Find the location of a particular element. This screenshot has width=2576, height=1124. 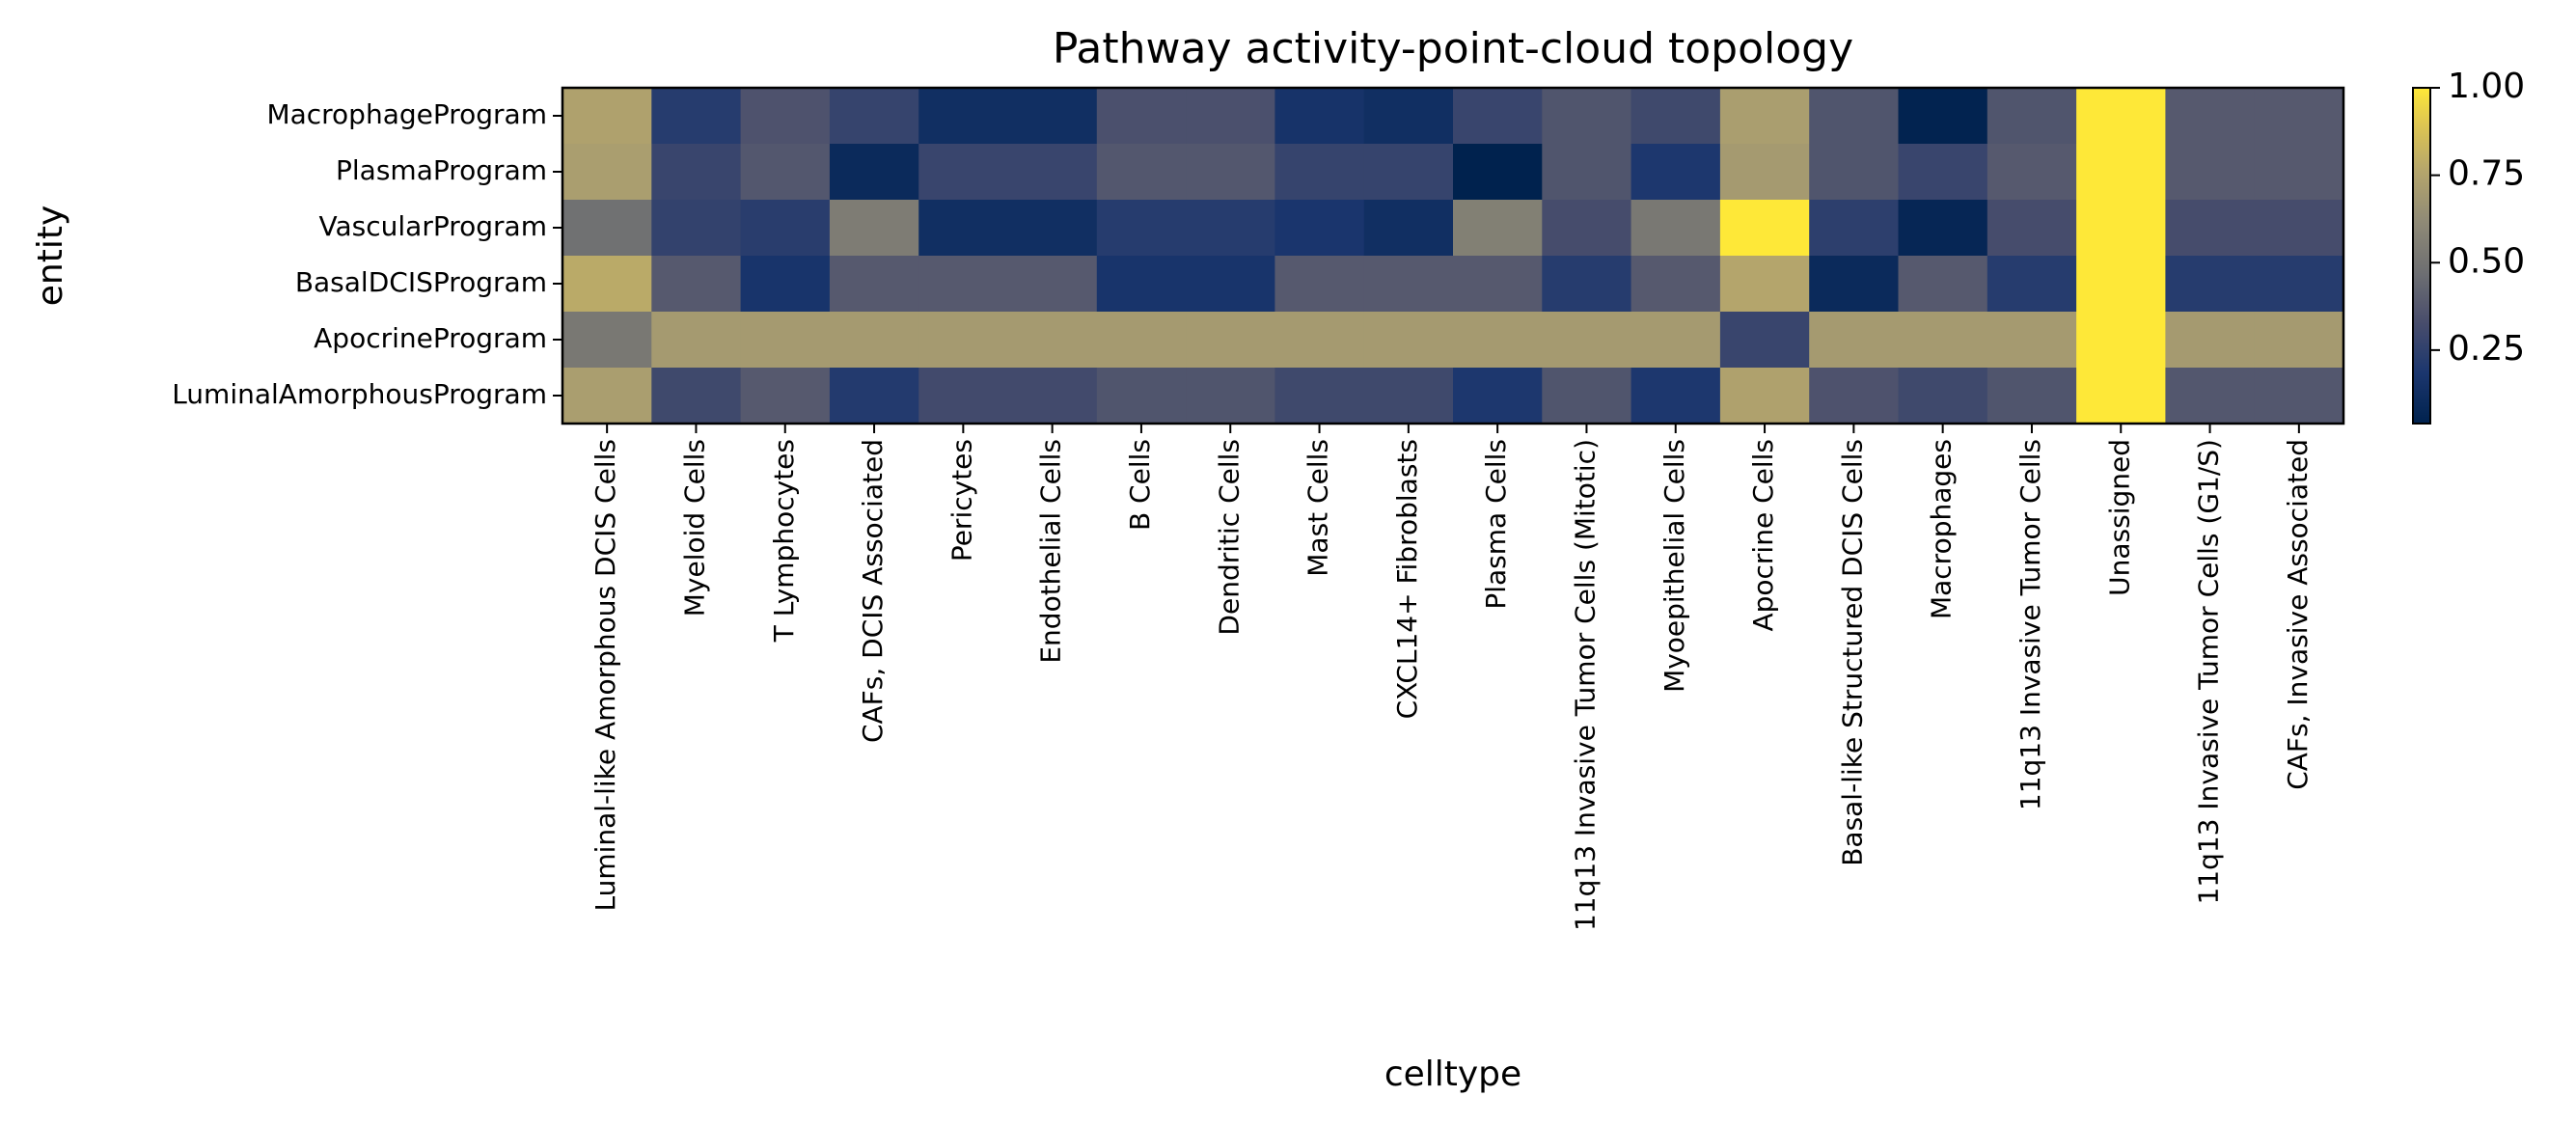

row-tick-label: BasalDCISProgram is located at coordinates (421, 282).